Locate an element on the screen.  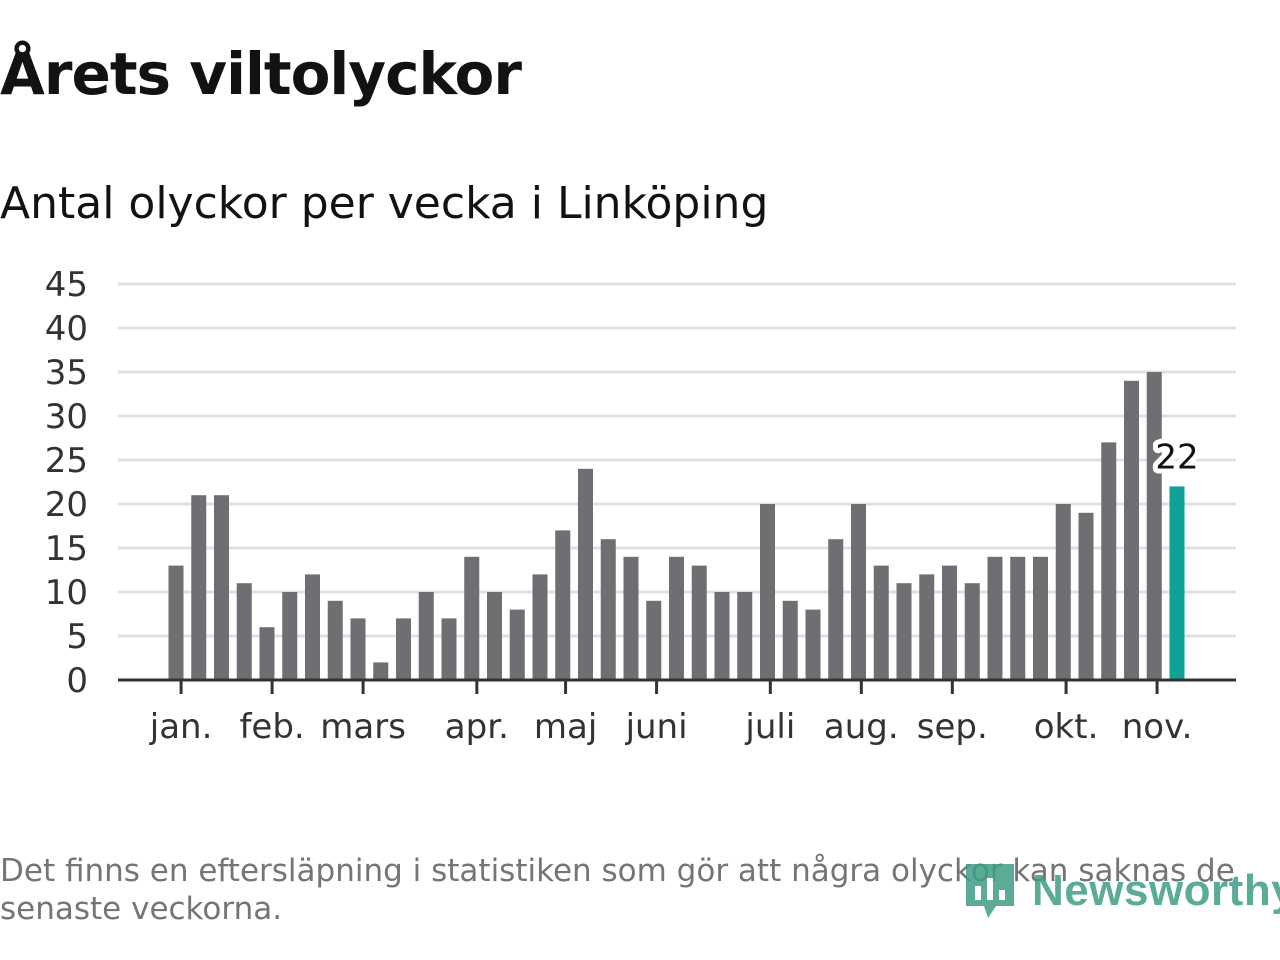
y-tick-label: 40 is located at coordinates (66, 329).